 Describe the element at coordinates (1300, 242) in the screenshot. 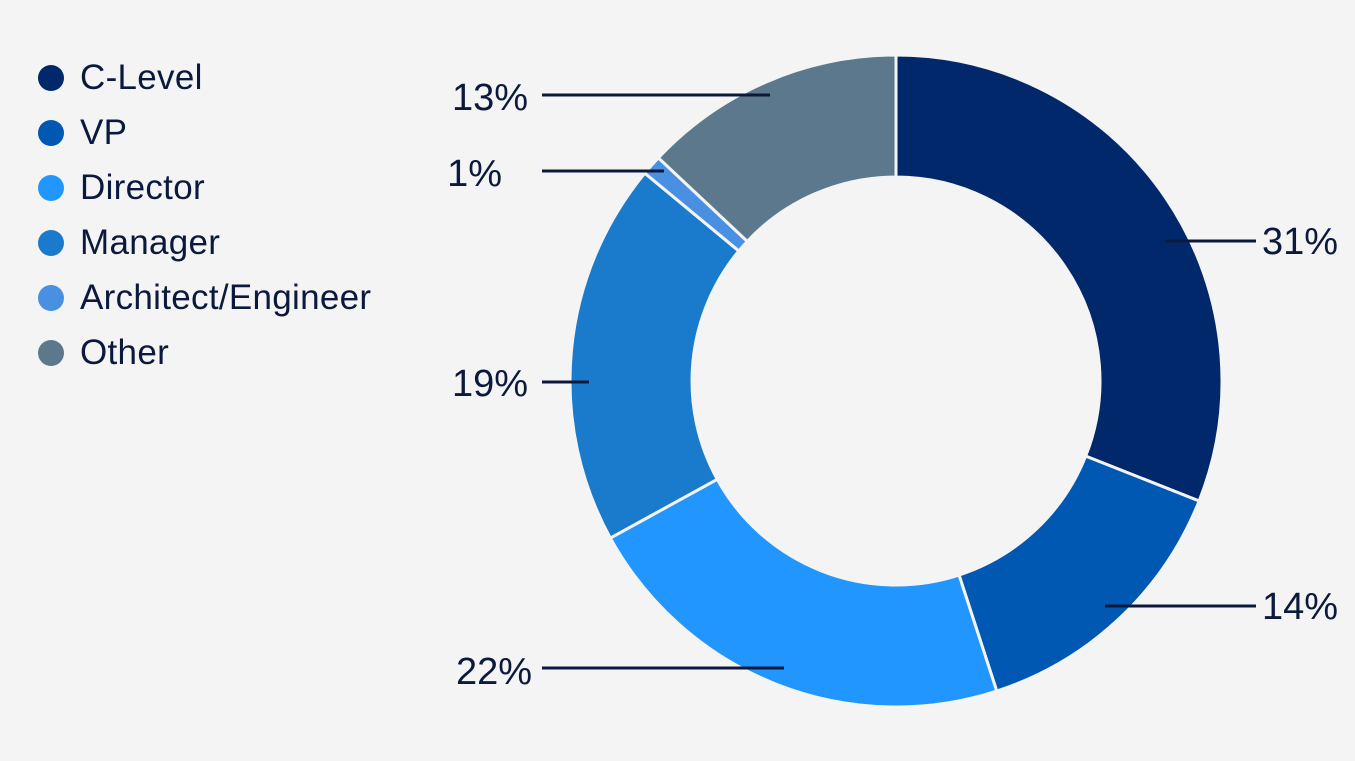

I see `data-label-c-level: 31%` at that location.